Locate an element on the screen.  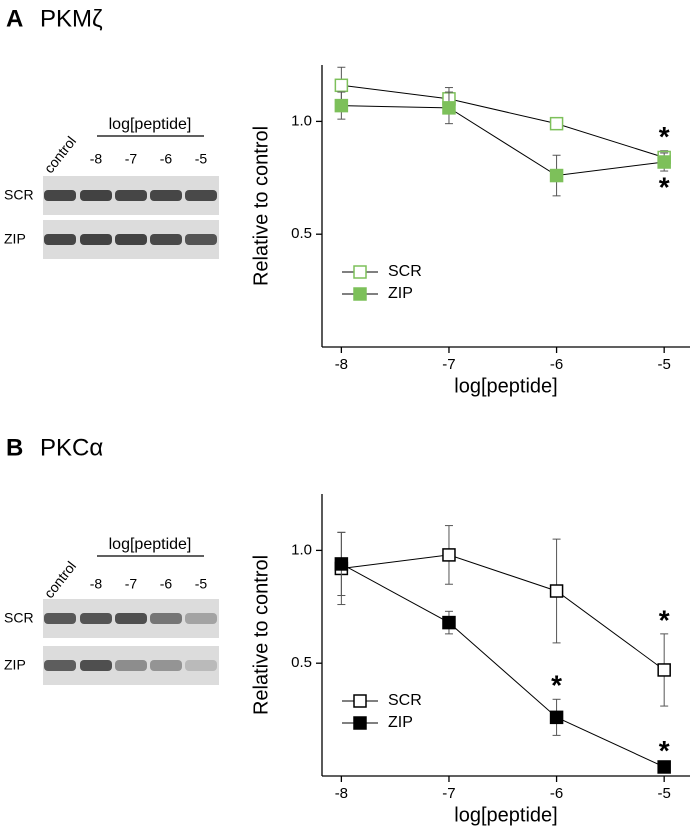
panel-title: PKCα is located at coordinates (71, 447).